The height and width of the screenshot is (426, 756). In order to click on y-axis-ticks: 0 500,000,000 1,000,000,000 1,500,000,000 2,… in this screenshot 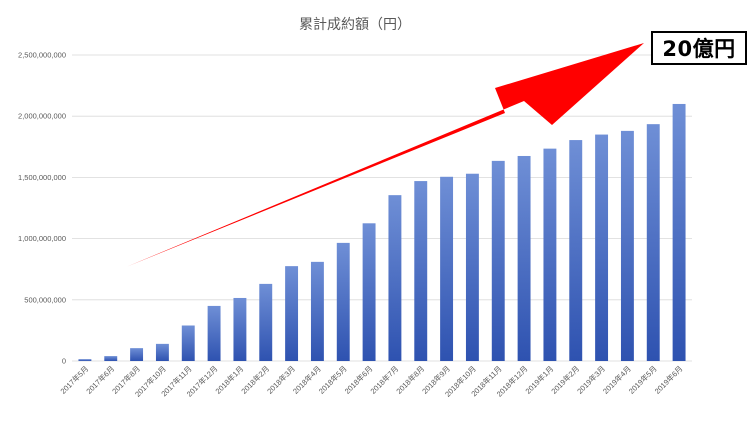, I will do `click(42, 208)`.